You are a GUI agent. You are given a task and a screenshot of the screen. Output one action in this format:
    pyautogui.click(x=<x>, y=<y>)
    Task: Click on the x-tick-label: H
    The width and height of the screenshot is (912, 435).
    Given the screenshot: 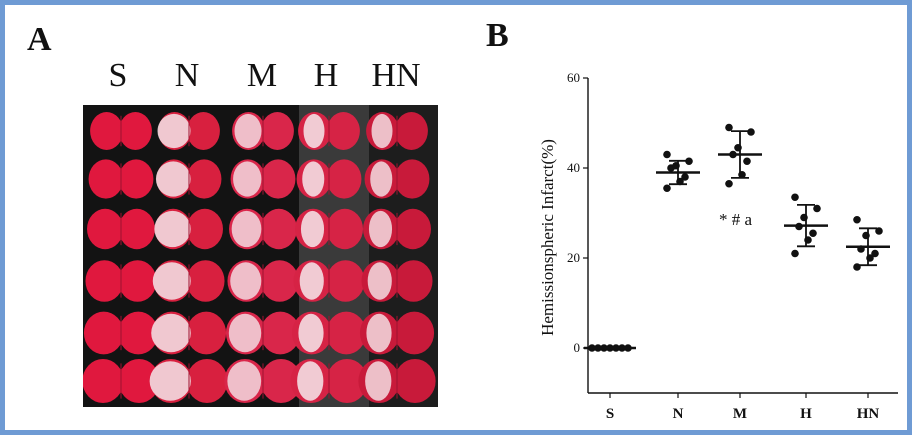 What is the action you would take?
    pyautogui.click(x=806, y=414)
    